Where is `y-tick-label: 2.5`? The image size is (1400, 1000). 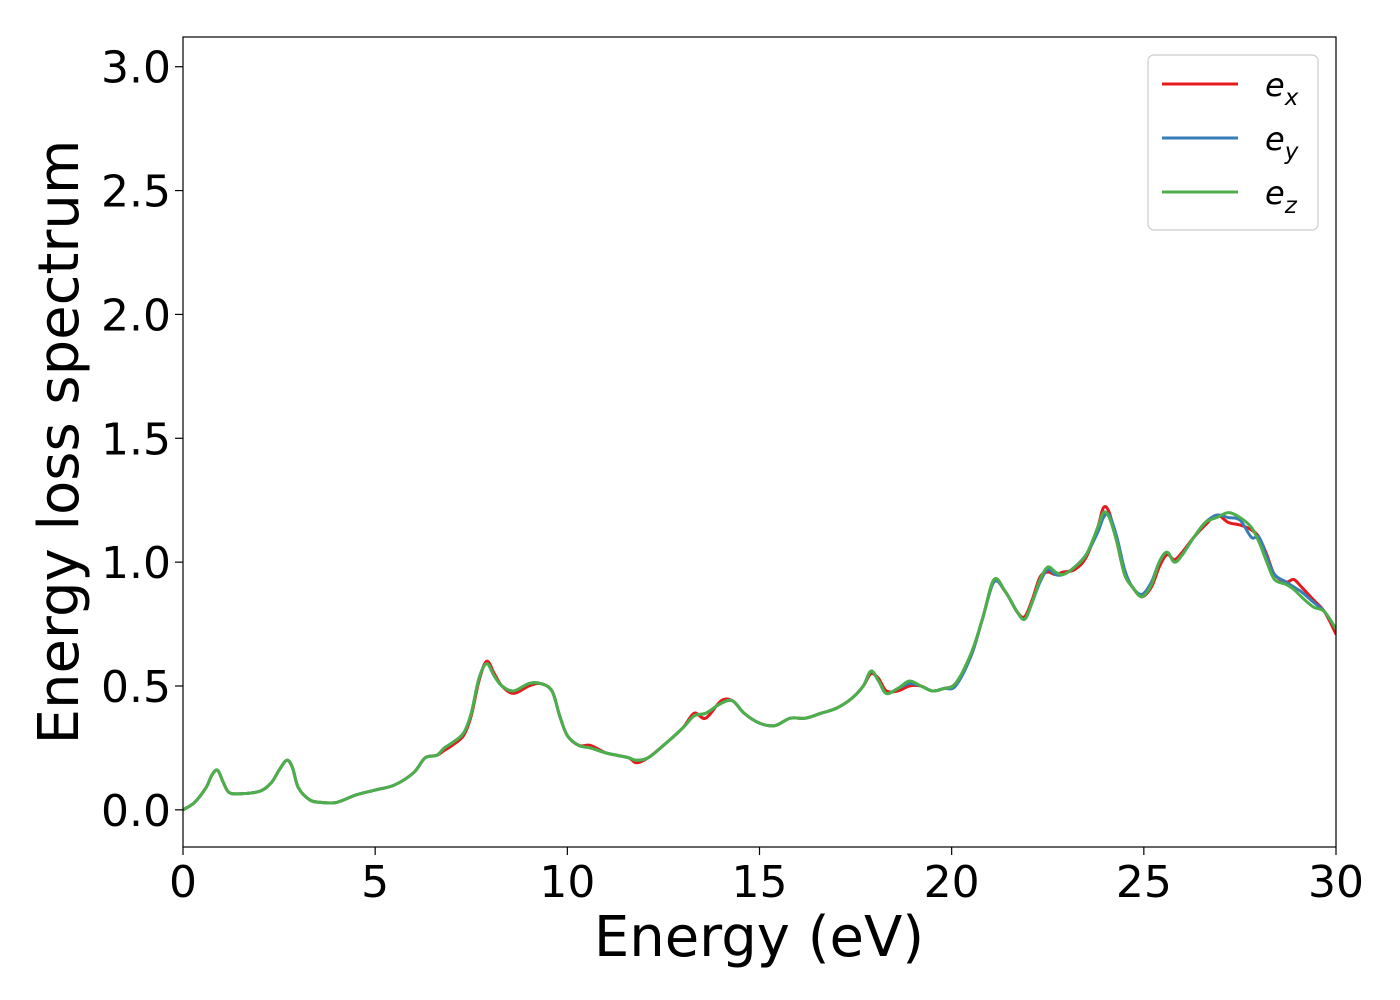 y-tick-label: 2.5 is located at coordinates (136, 192).